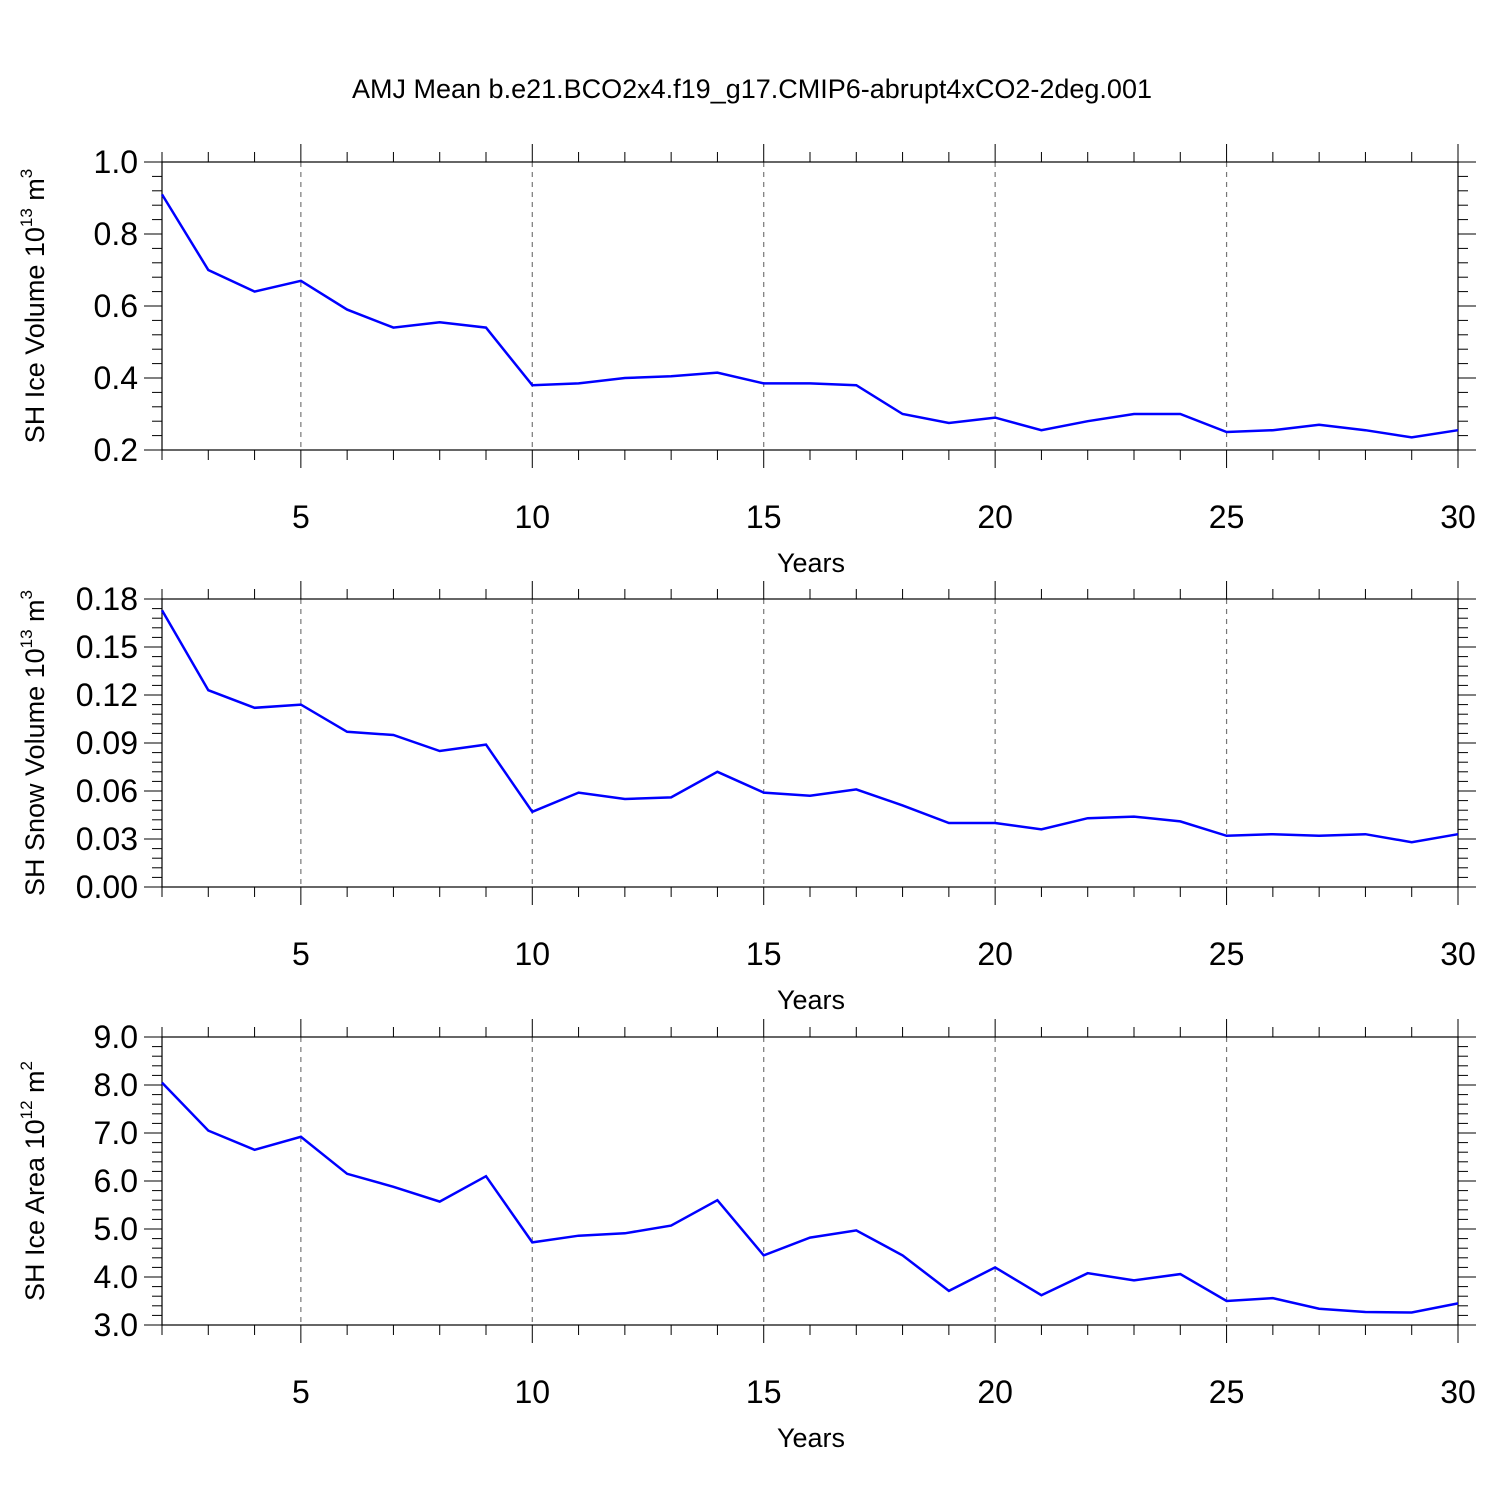  Describe the element at coordinates (35, 772) in the screenshot. I see `y-axis-label-main: SH Snow Volume 10` at that location.